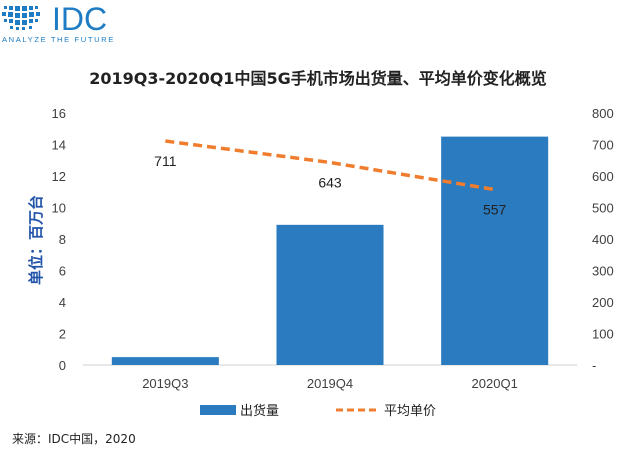 Image resolution: width=630 pixels, height=450 pixels. What do you see at coordinates (74, 438) in the screenshot?
I see `source-note: 来源：IDC中国，2020` at bounding box center [74, 438].